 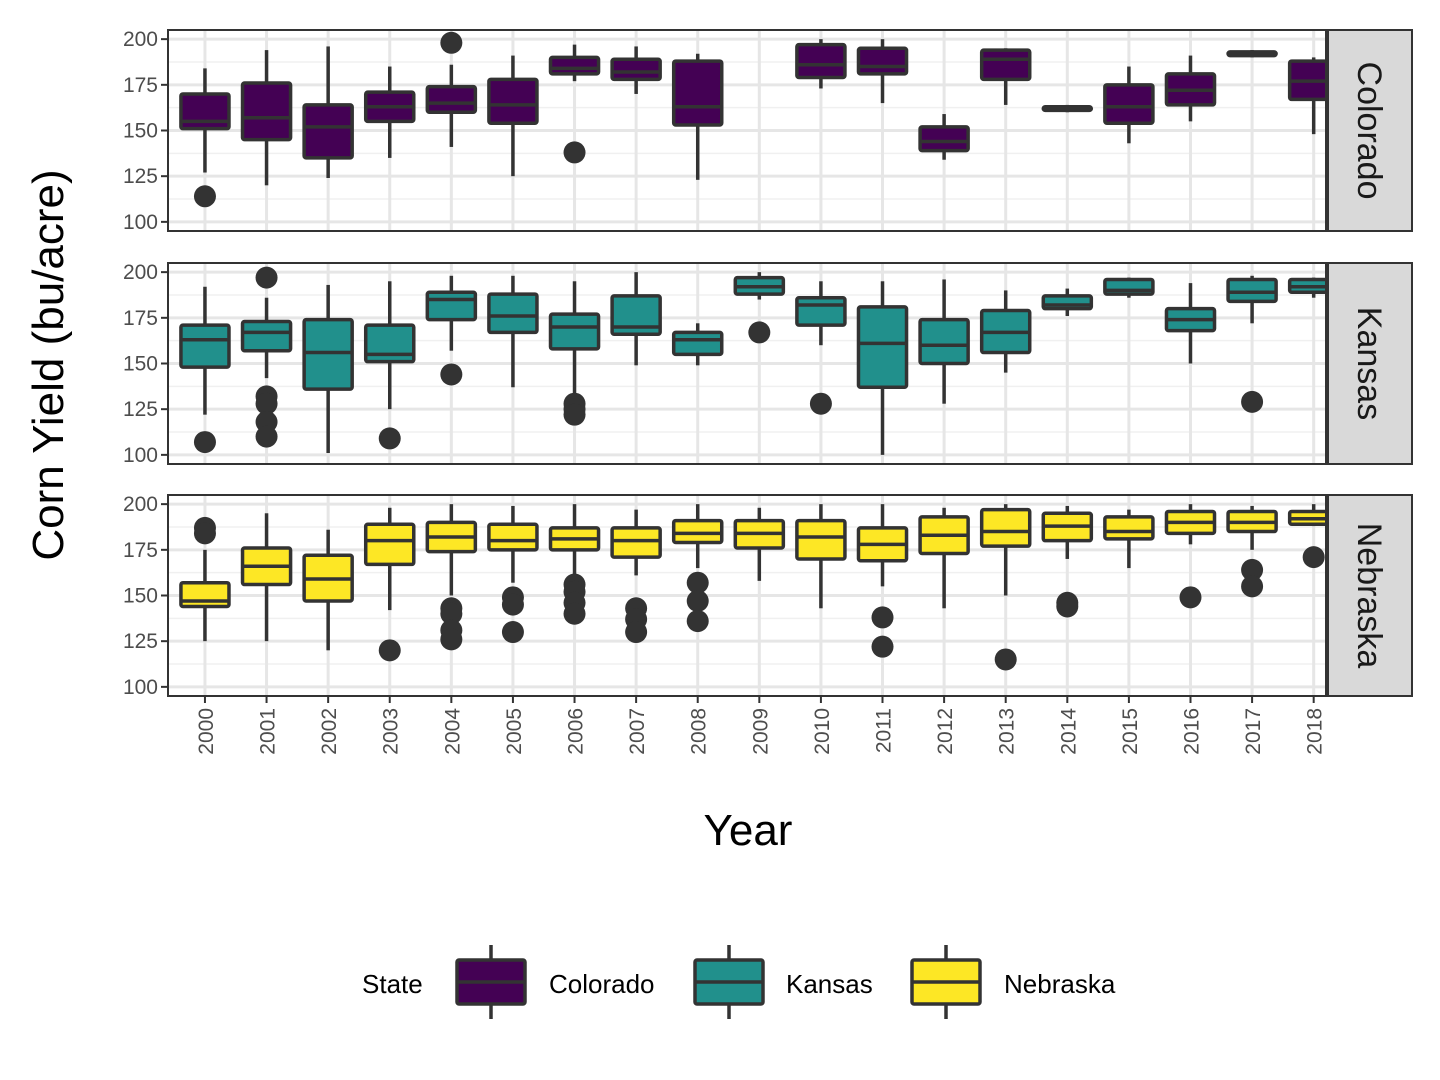 I want to click on legend-label: Colorado, so click(x=602, y=984).